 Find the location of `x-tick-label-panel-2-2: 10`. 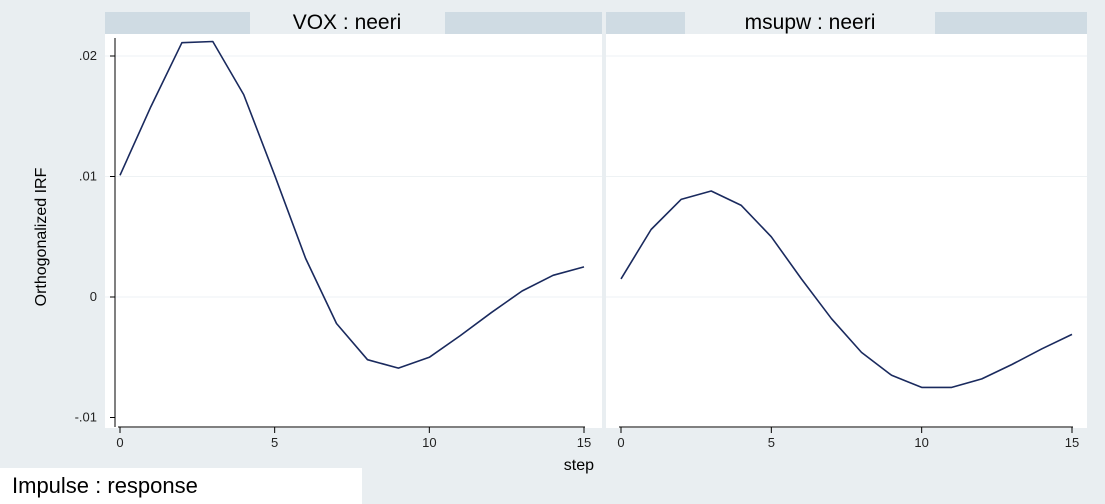

x-tick-label-panel-2-2: 10 is located at coordinates (921, 442).